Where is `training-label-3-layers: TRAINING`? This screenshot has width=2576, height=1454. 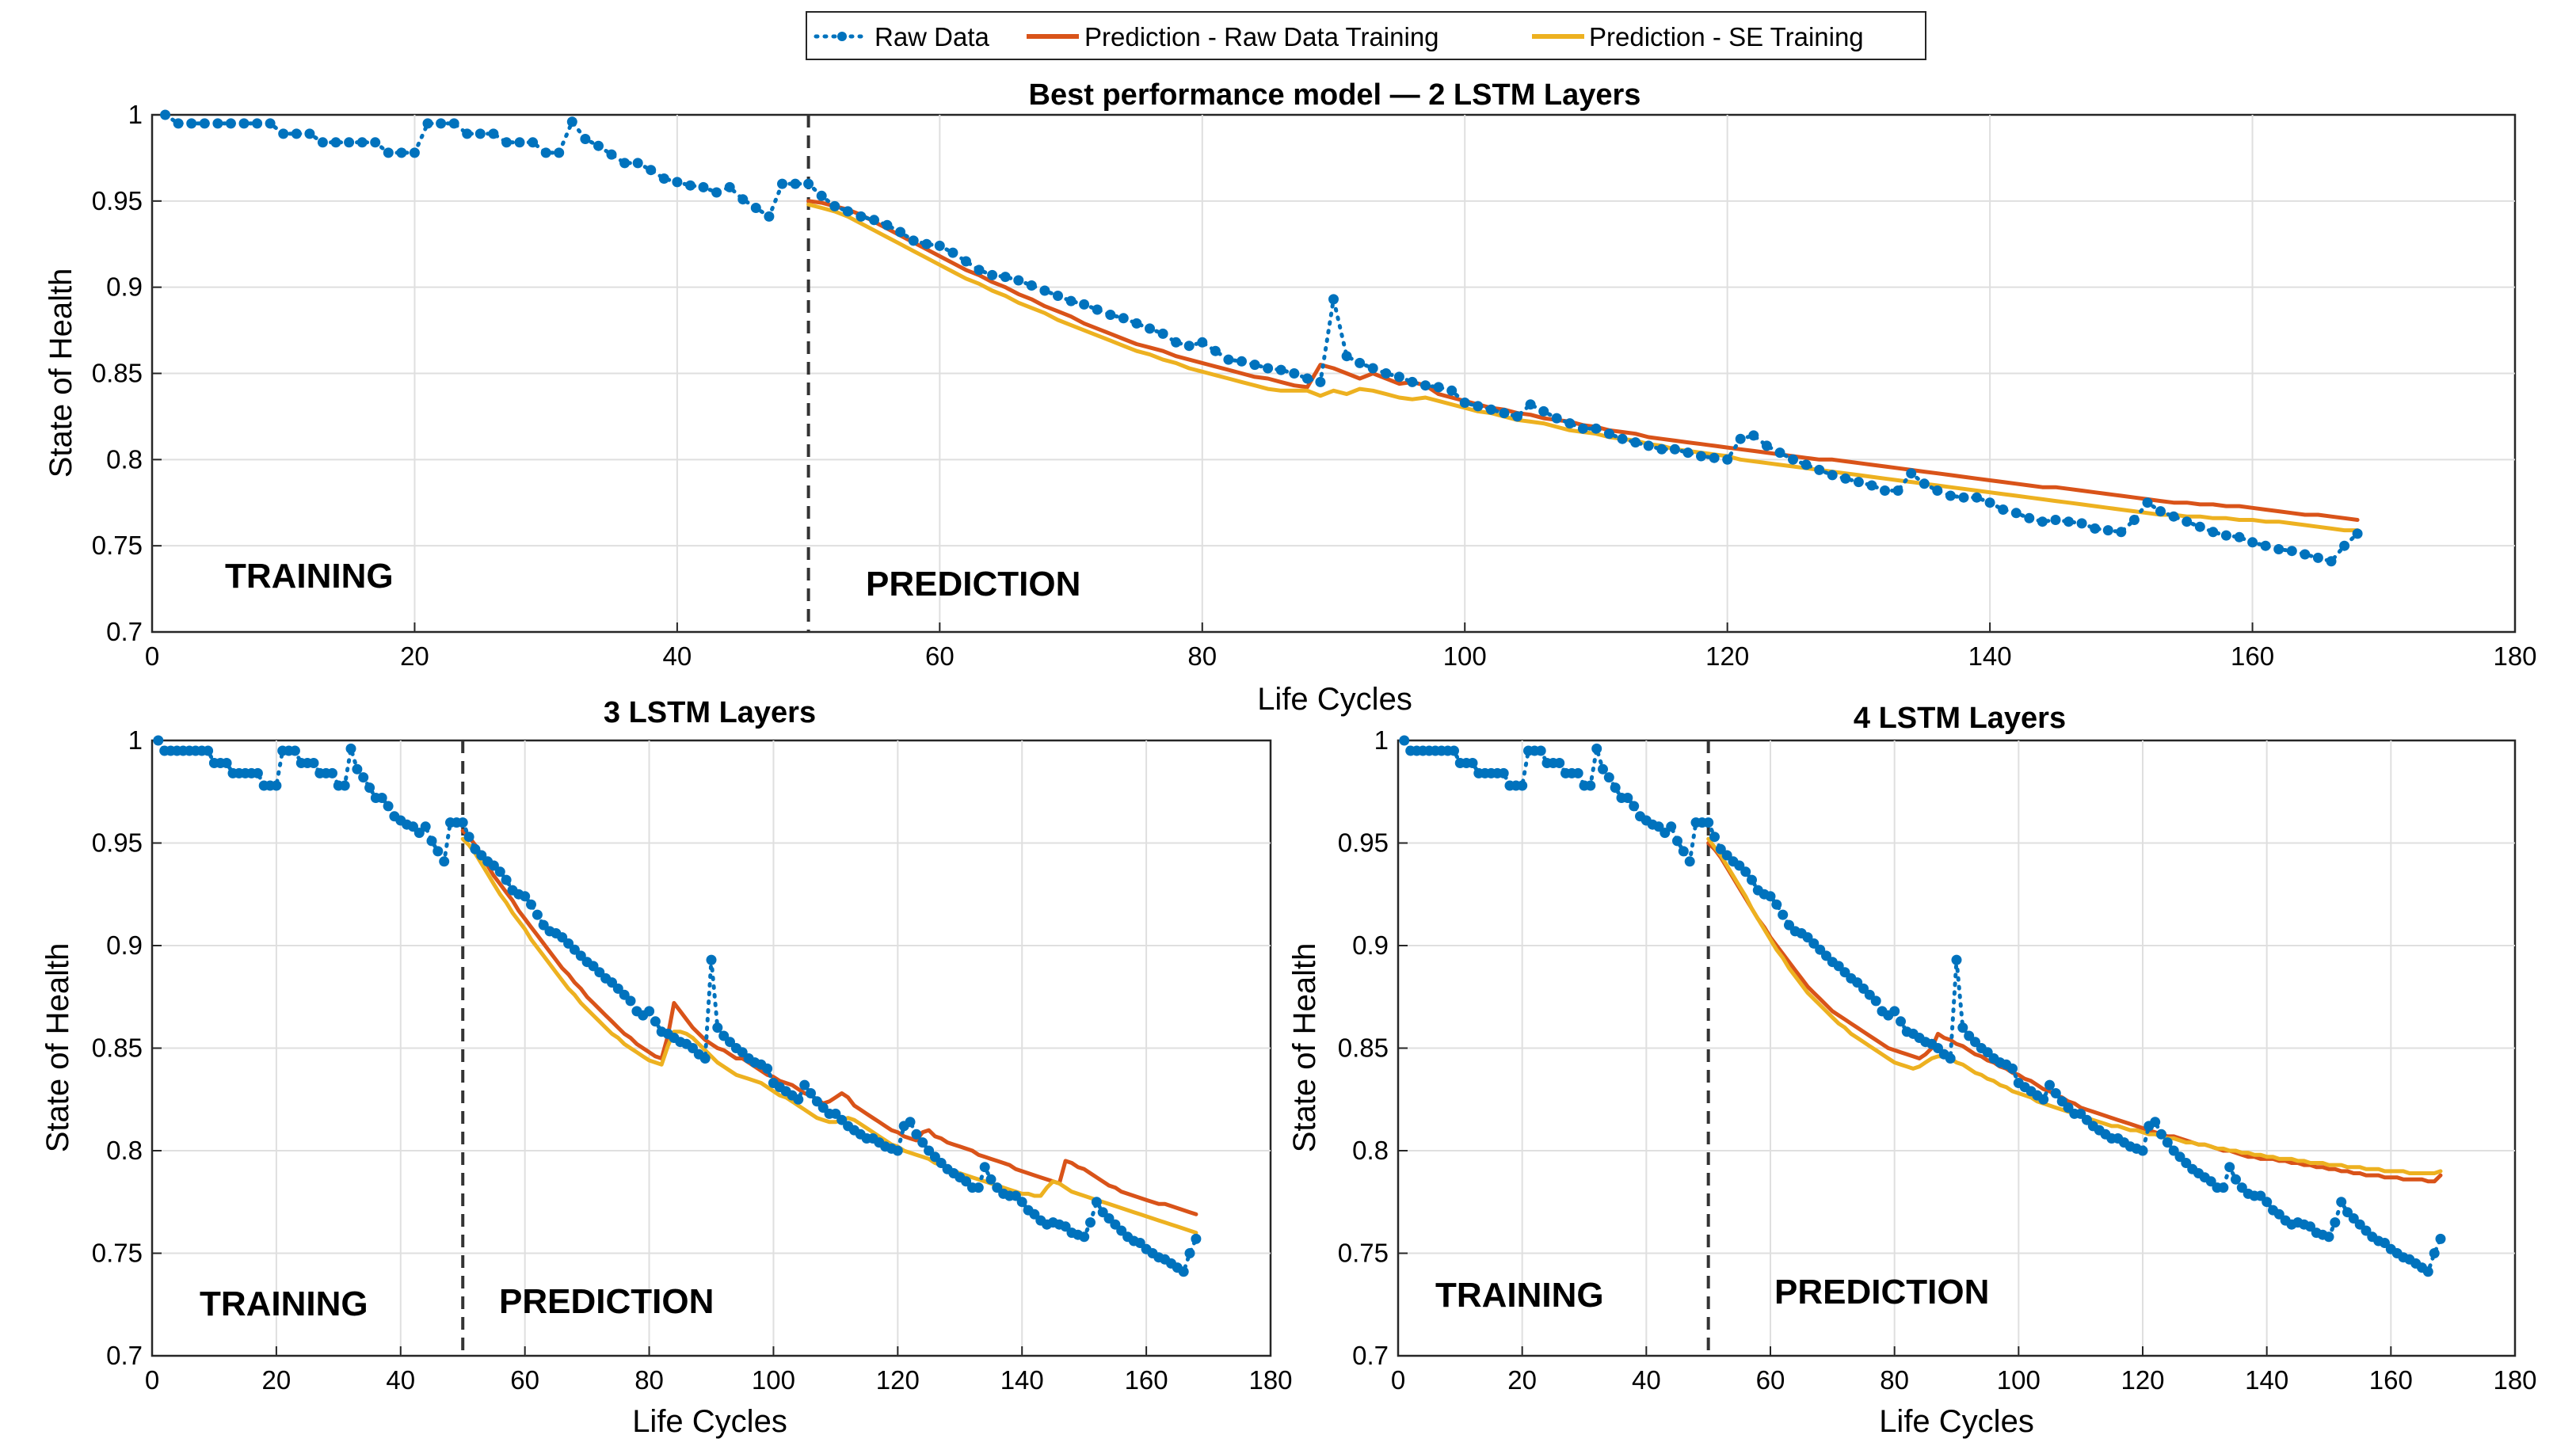
training-label-3-layers: TRAINING is located at coordinates (284, 1304).